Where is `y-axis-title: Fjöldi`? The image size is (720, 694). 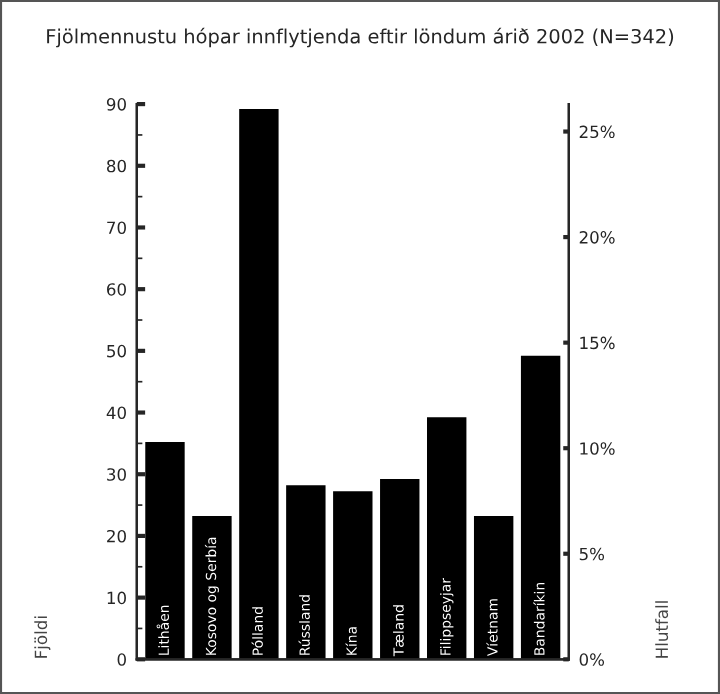 y-axis-title: Fjöldi is located at coordinates (42, 637).